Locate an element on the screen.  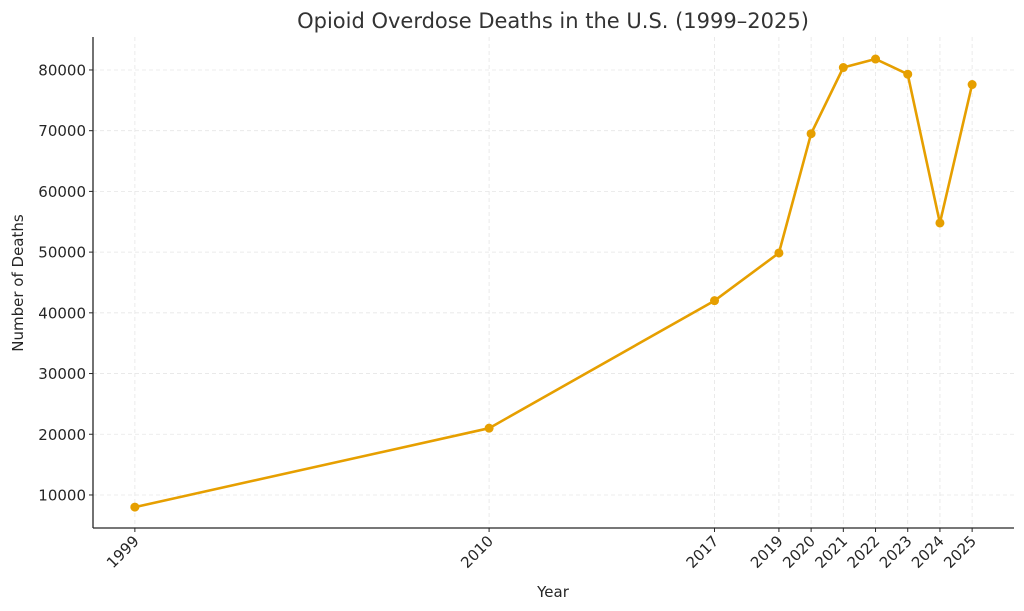
y-tick-label: 60000 is located at coordinates (62, 192).